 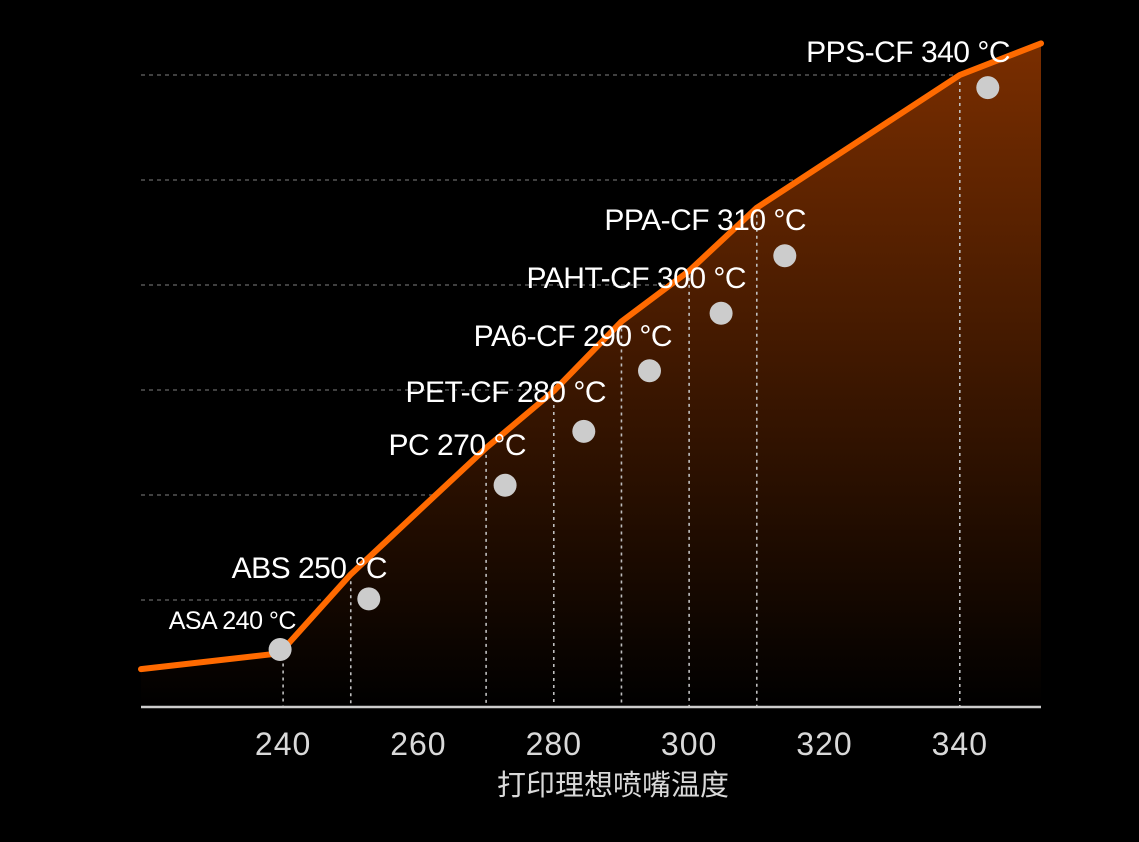 What do you see at coordinates (785, 256) in the screenshot?
I see `point-ppa-cf` at bounding box center [785, 256].